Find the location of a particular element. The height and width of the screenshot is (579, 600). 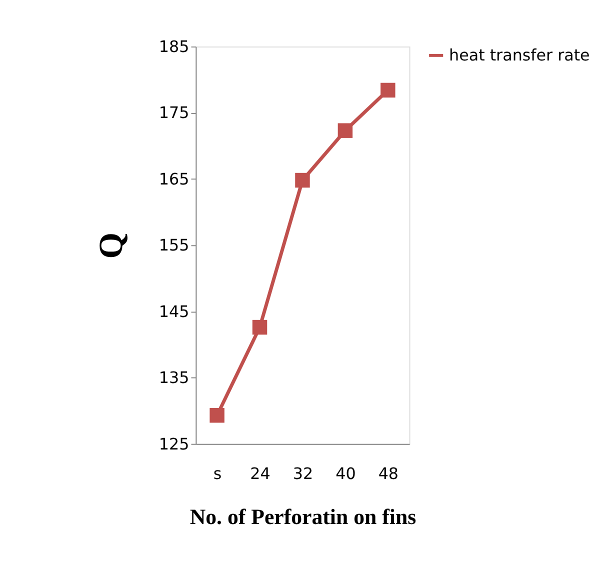

y-tick-label: 135 is located at coordinates (174, 378).